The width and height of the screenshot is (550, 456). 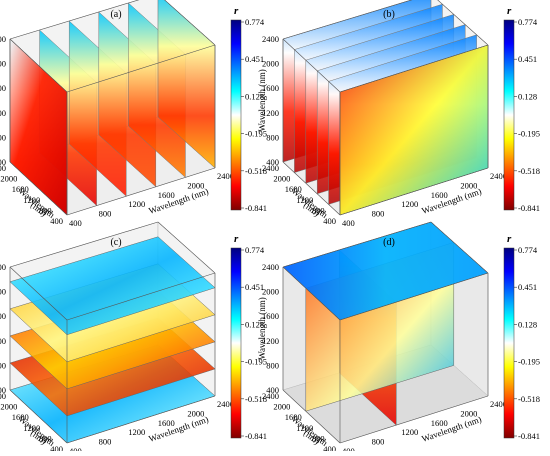 I want to click on panel-label: (b), so click(x=389, y=14).